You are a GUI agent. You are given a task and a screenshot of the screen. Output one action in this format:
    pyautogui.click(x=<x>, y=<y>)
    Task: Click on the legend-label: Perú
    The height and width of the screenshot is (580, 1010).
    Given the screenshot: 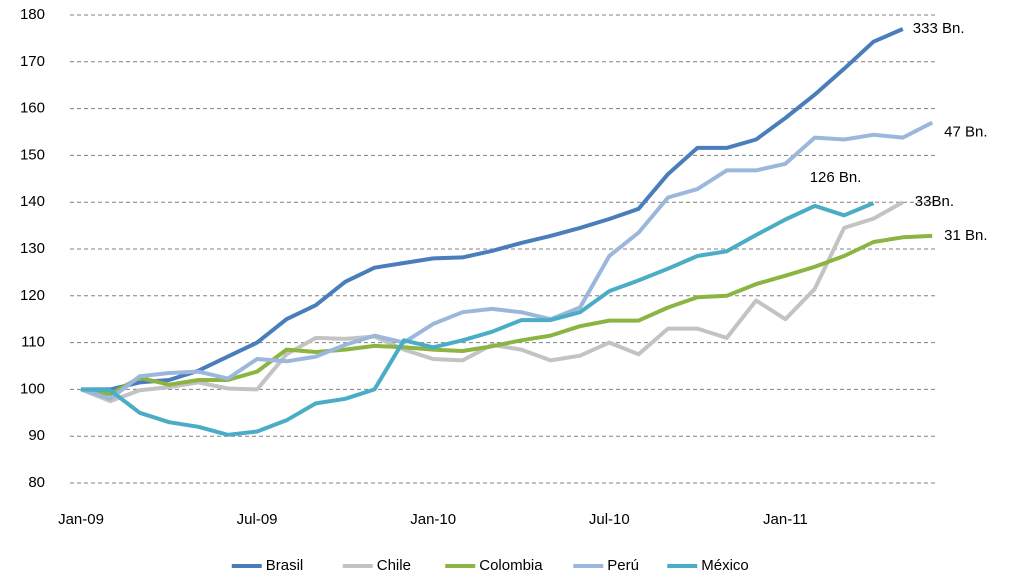 What is the action you would take?
    pyautogui.click(x=623, y=565)
    